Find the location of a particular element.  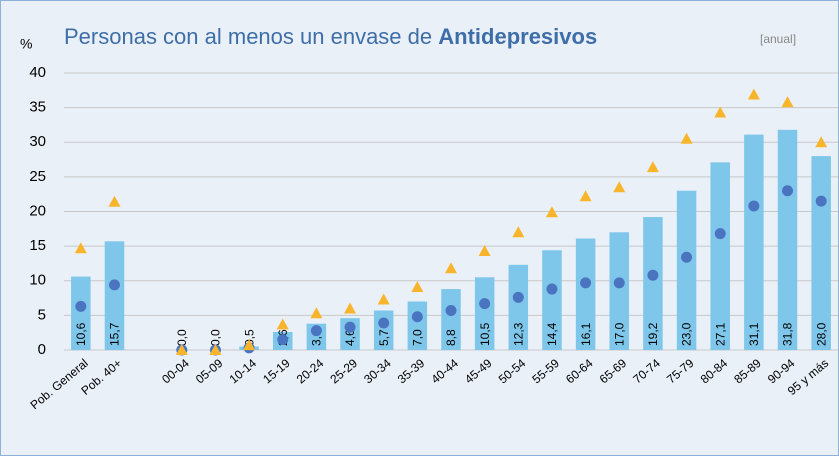

y-tick-label: 35 is located at coordinates (37, 107).